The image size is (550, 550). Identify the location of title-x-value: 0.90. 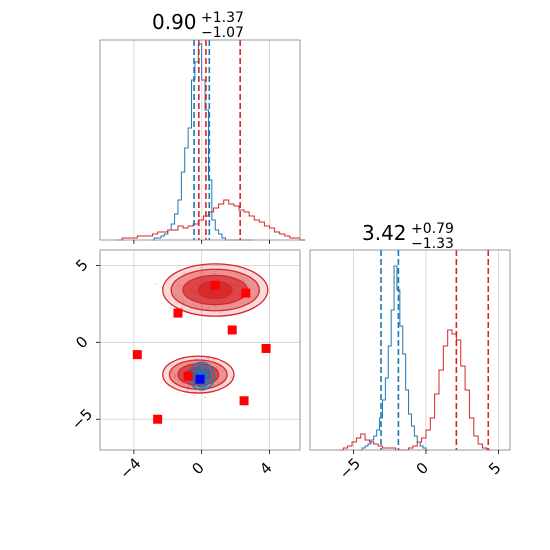
(174, 22).